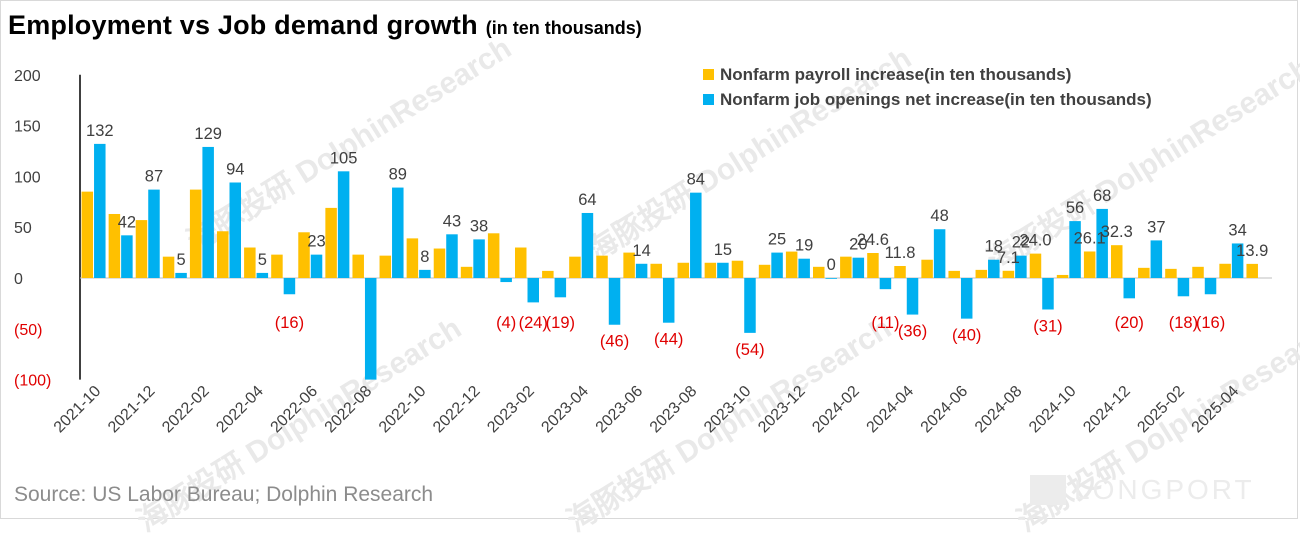 This screenshot has width=1300, height=540. I want to click on data-label: (16), so click(289, 323).